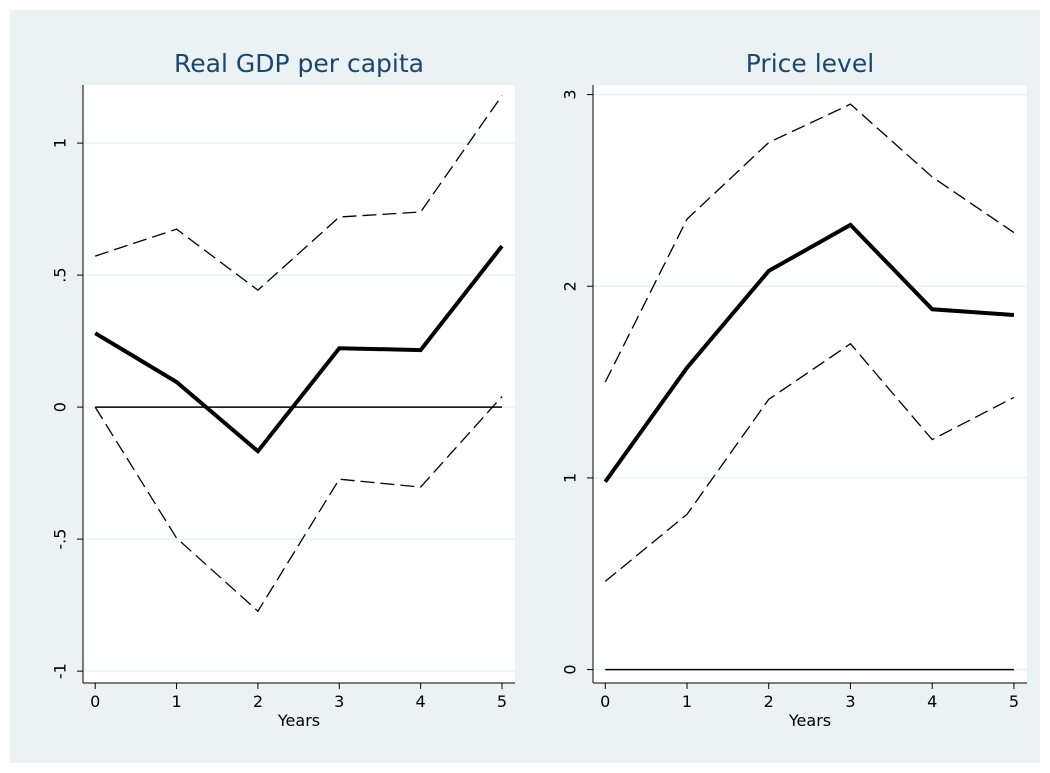 This screenshot has width=1050, height=773. What do you see at coordinates (60, 274) in the screenshot?
I see `y-tick-label: .5` at bounding box center [60, 274].